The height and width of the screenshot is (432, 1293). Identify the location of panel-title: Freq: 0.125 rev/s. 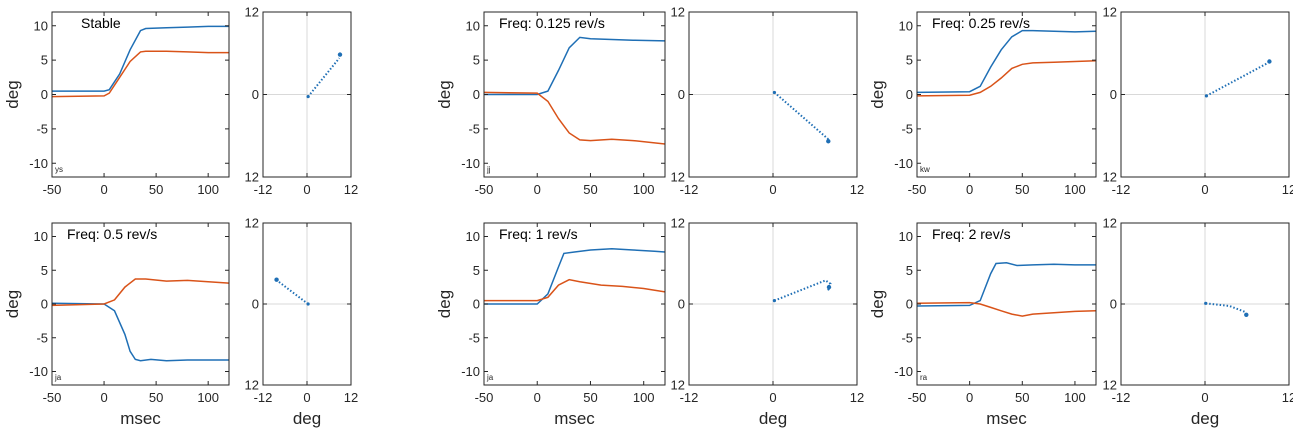
(552, 23).